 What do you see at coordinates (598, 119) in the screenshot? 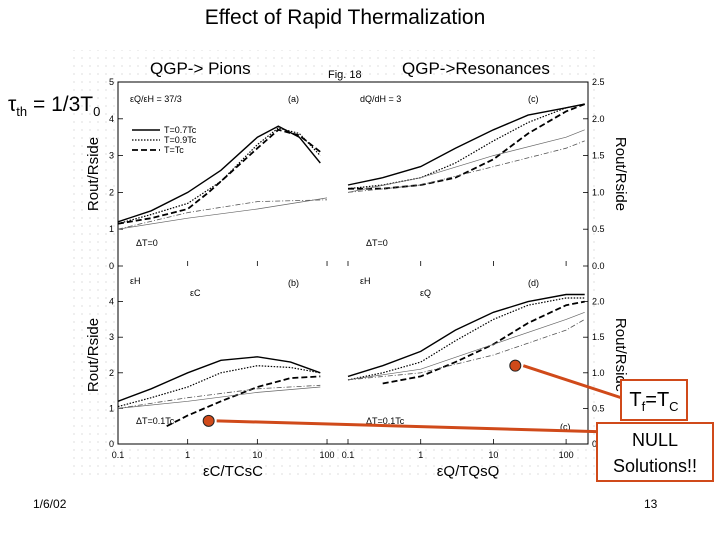
I see `y-tick-label-top-right: 2.0` at bounding box center [598, 119].